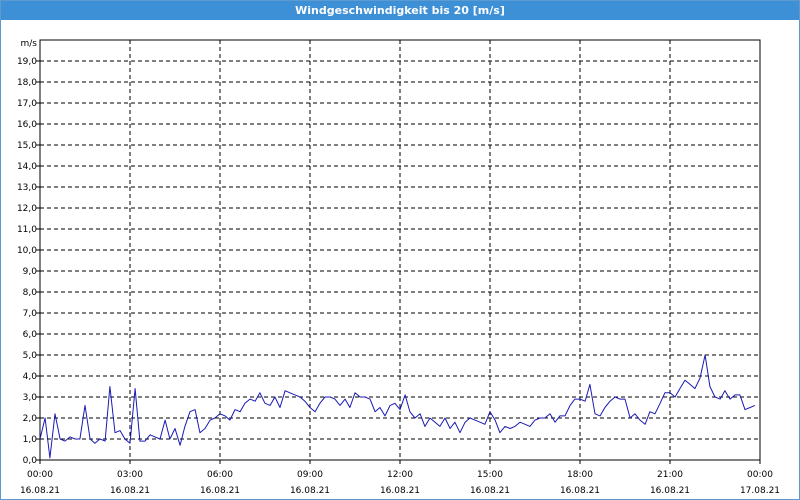  What do you see at coordinates (27, 104) in the screenshot?
I see `y-tick-label: 17,0` at bounding box center [27, 104].